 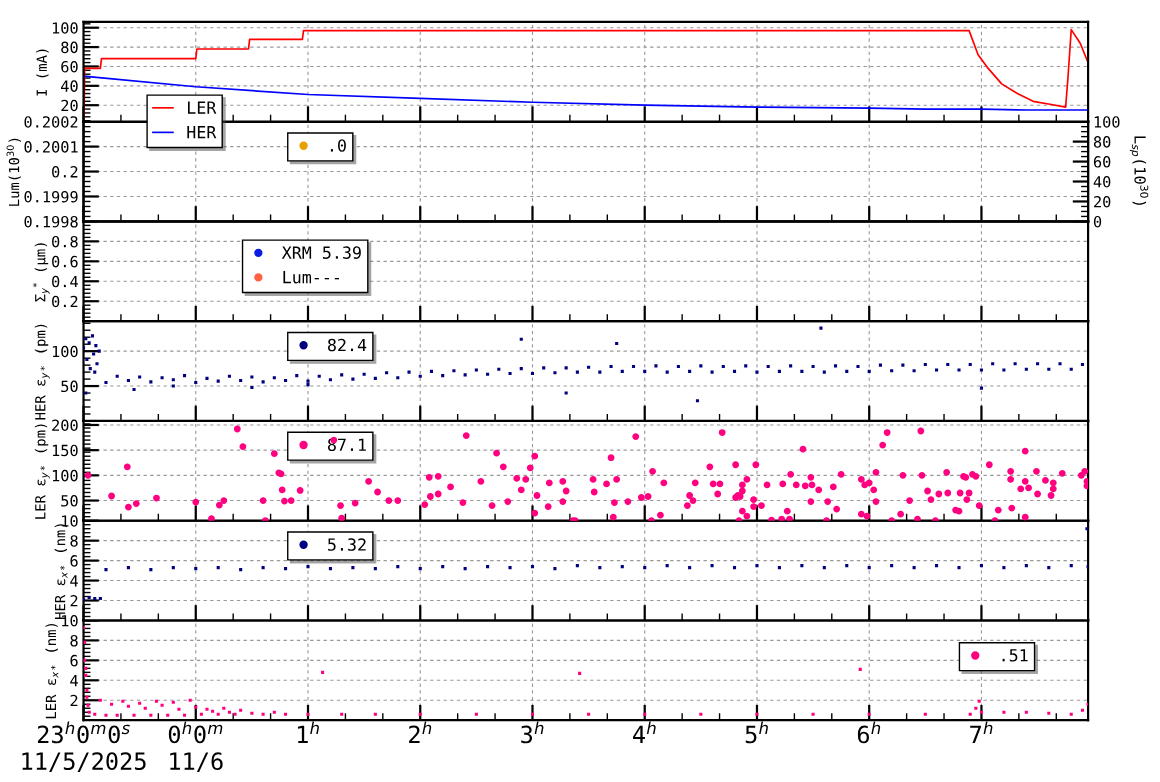 What do you see at coordinates (1015, 655) in the screenshot?
I see `legend-label: .51` at bounding box center [1015, 655].